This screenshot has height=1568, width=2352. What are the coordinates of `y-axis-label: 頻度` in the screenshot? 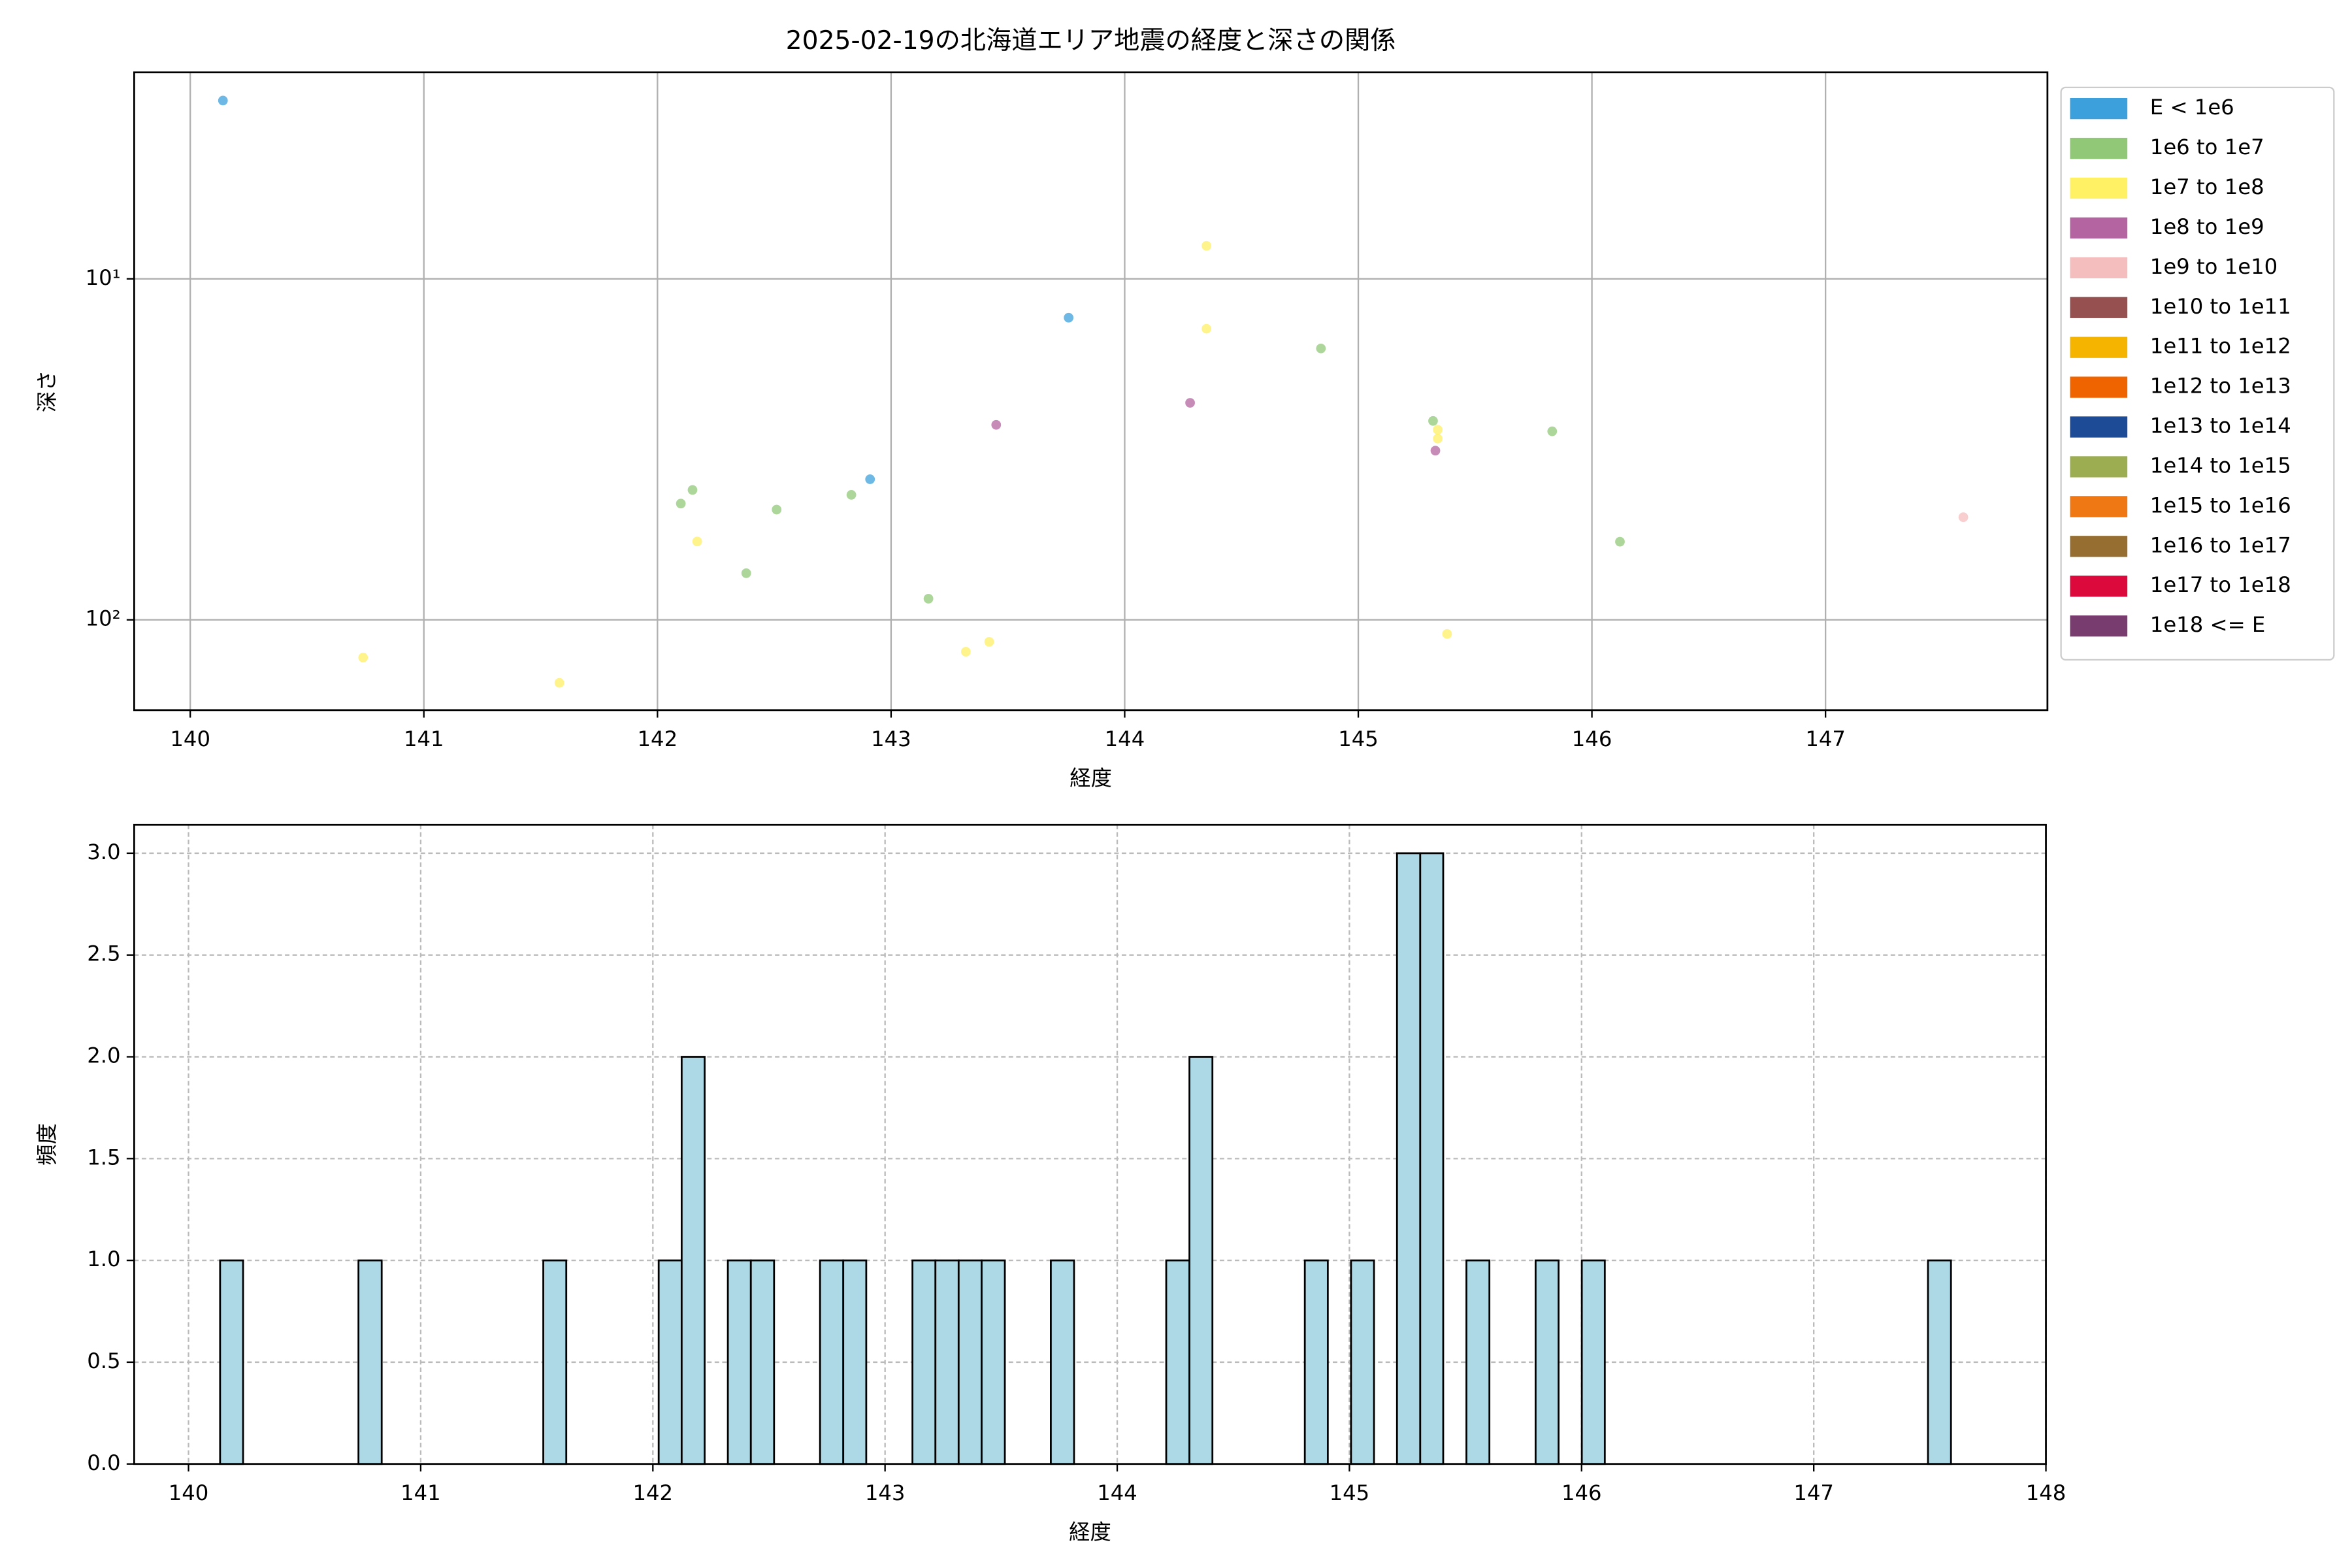 It's located at (47, 1144).